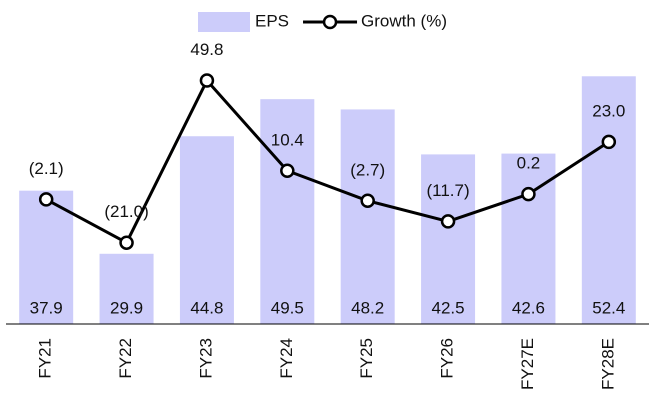 Image resolution: width=649 pixels, height=403 pixels. I want to click on growth-value-label: (2.7), so click(367, 169).